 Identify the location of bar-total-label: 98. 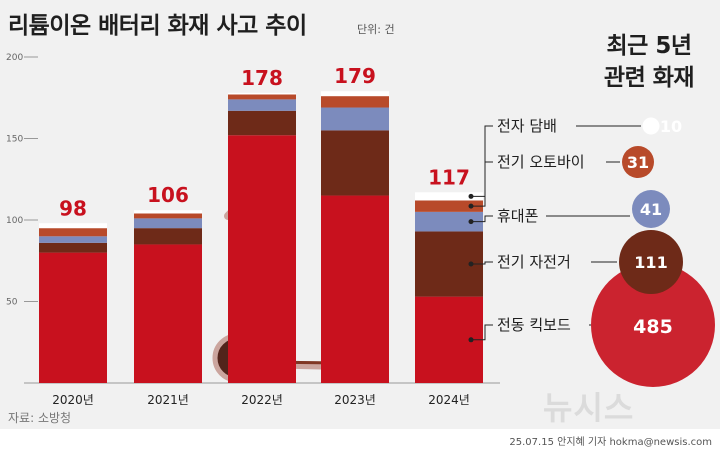
(73, 208).